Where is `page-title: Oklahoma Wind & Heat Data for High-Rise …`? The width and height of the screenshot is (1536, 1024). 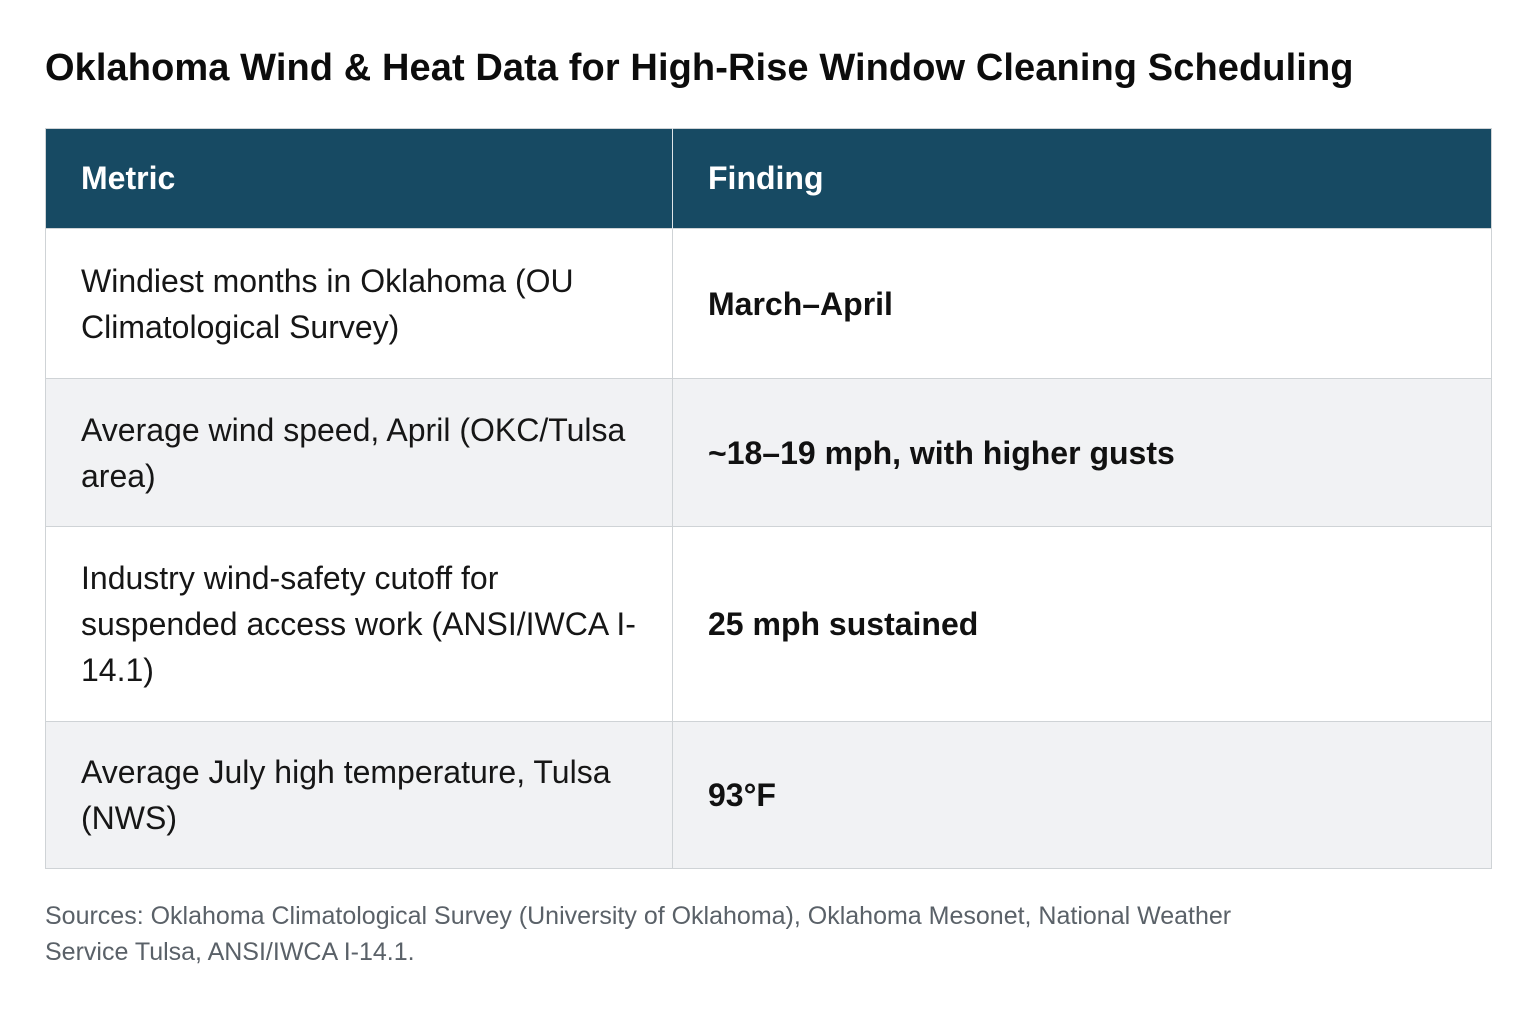
page-title: Oklahoma Wind & Heat Data for High-Rise … is located at coordinates (699, 68).